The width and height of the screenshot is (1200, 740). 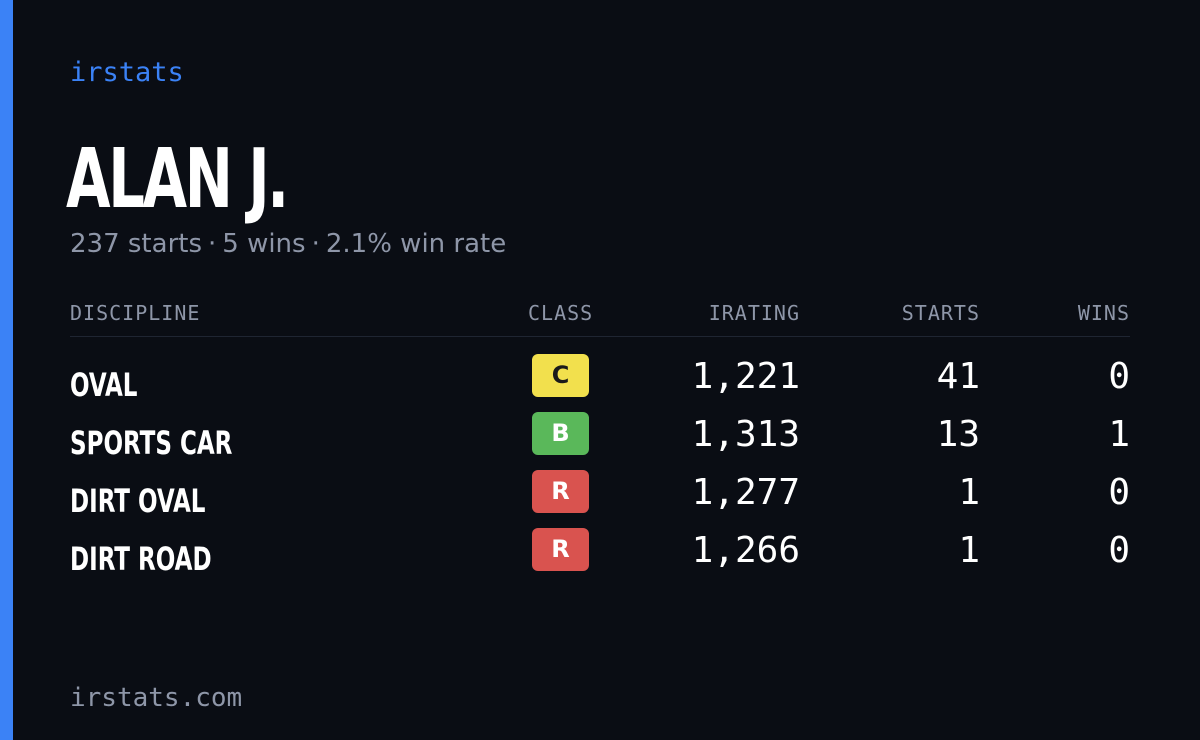 I want to click on wins-summary: 5 wins, so click(x=264, y=244).